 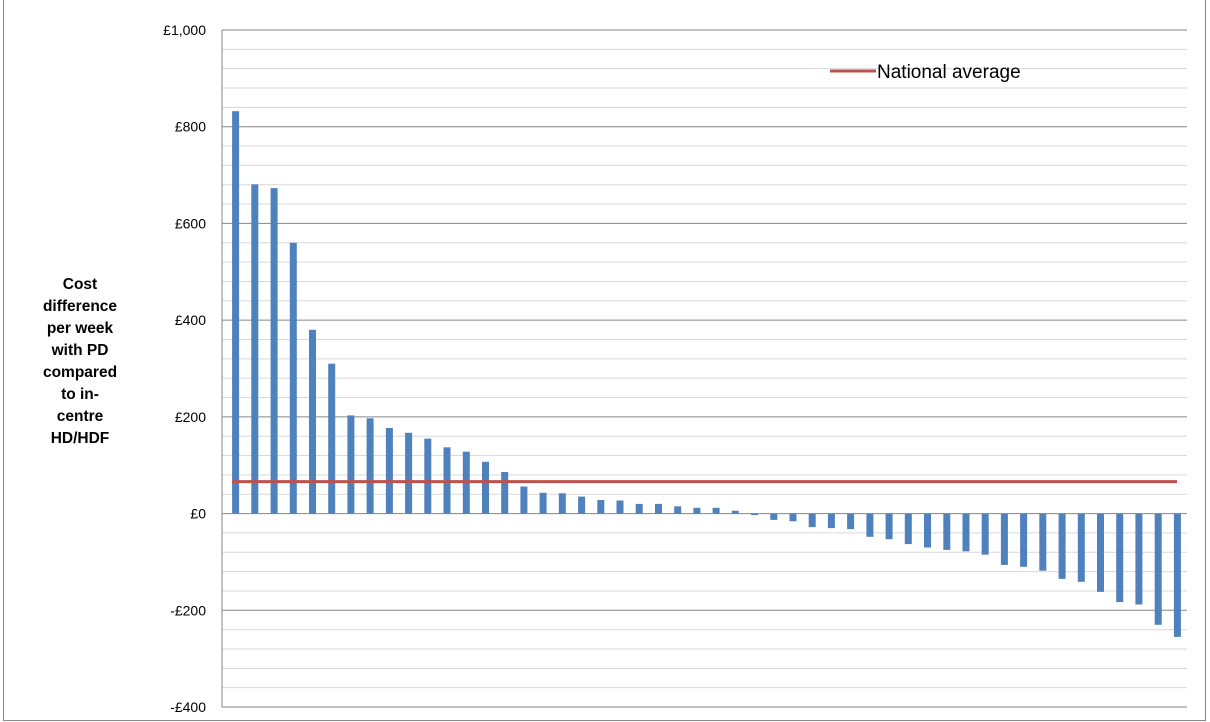 I want to click on y-tick-label: £800, so click(x=190, y=127).